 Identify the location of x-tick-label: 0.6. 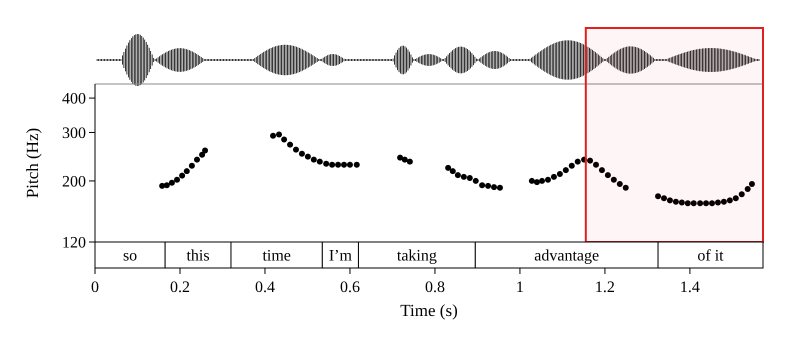
(350, 287).